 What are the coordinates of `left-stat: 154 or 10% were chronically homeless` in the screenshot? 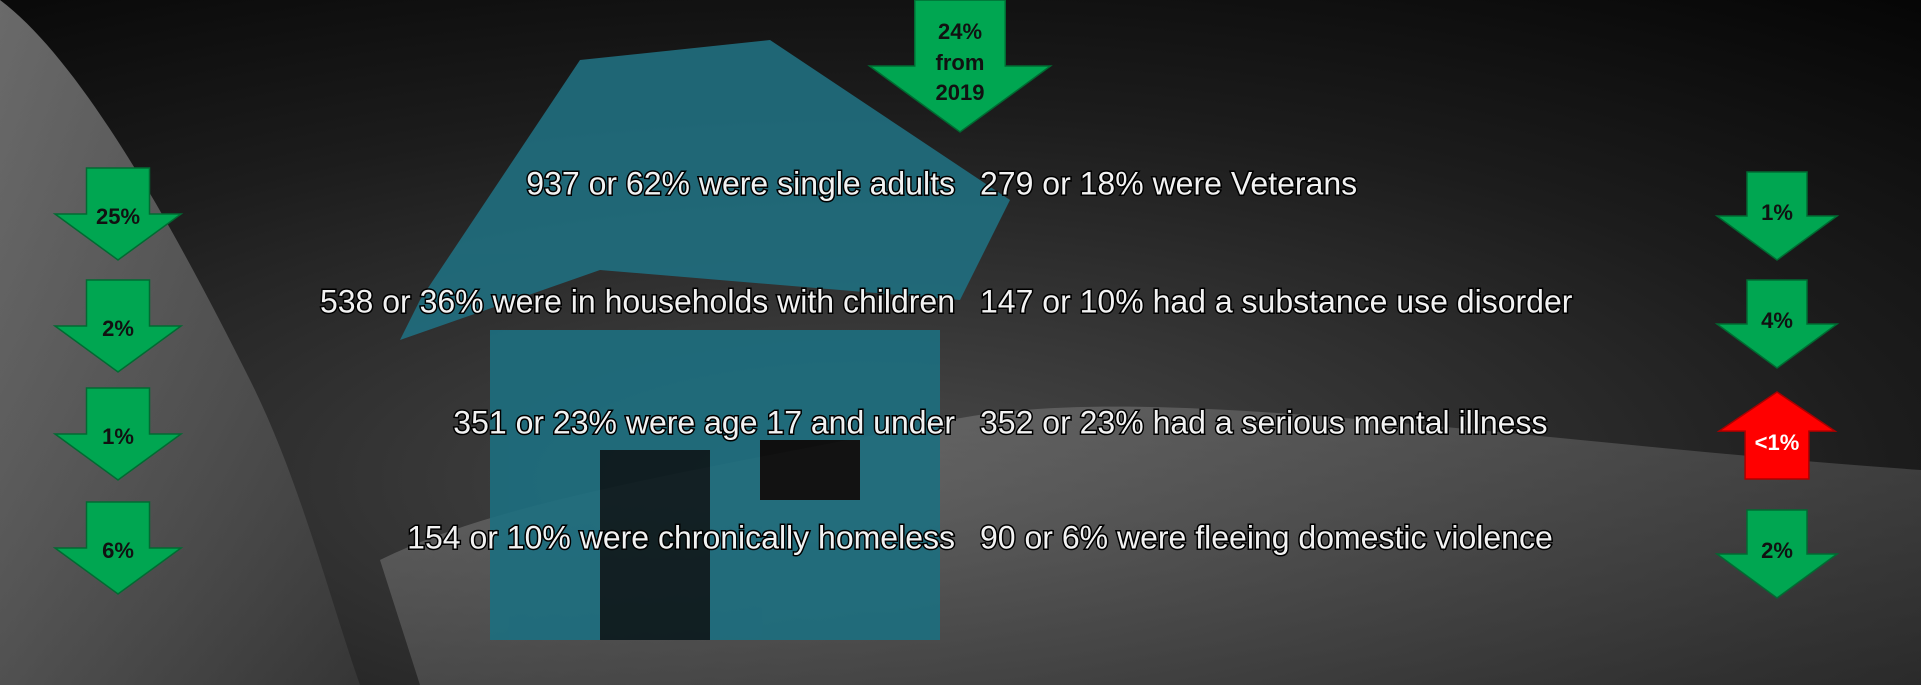 It's located at (681, 537).